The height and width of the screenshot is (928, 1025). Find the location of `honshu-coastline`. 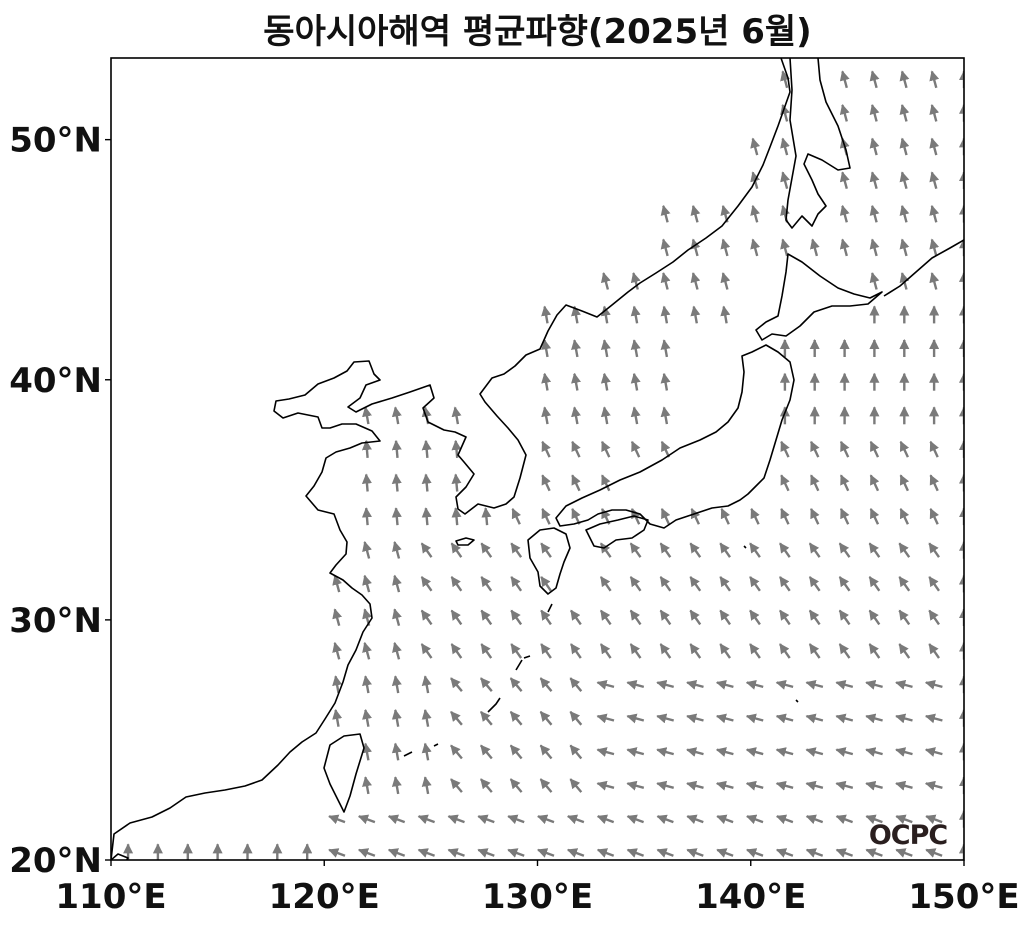

honshu-coastline is located at coordinates (675, 436).